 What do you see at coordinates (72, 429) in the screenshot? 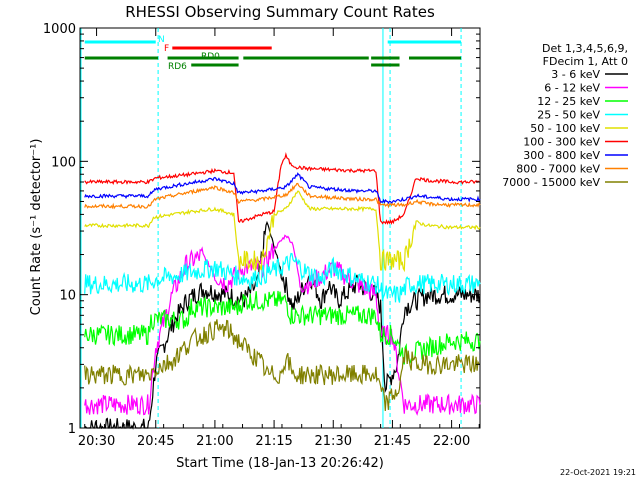
I see `y-tick-label-0: 1` at bounding box center [72, 429].